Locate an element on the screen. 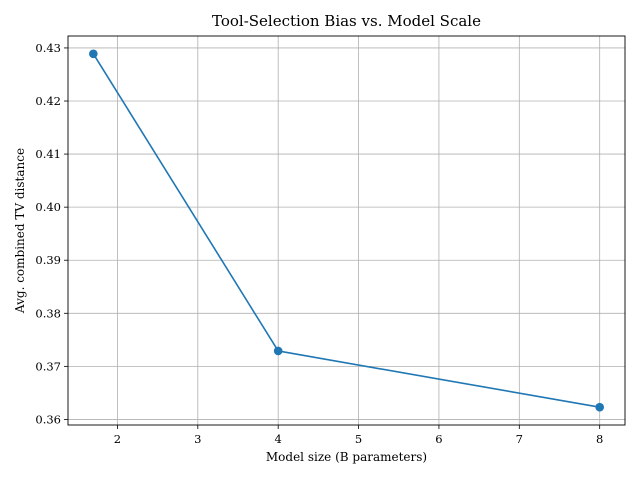  y-tick-label: 0.43 is located at coordinates (48, 48).